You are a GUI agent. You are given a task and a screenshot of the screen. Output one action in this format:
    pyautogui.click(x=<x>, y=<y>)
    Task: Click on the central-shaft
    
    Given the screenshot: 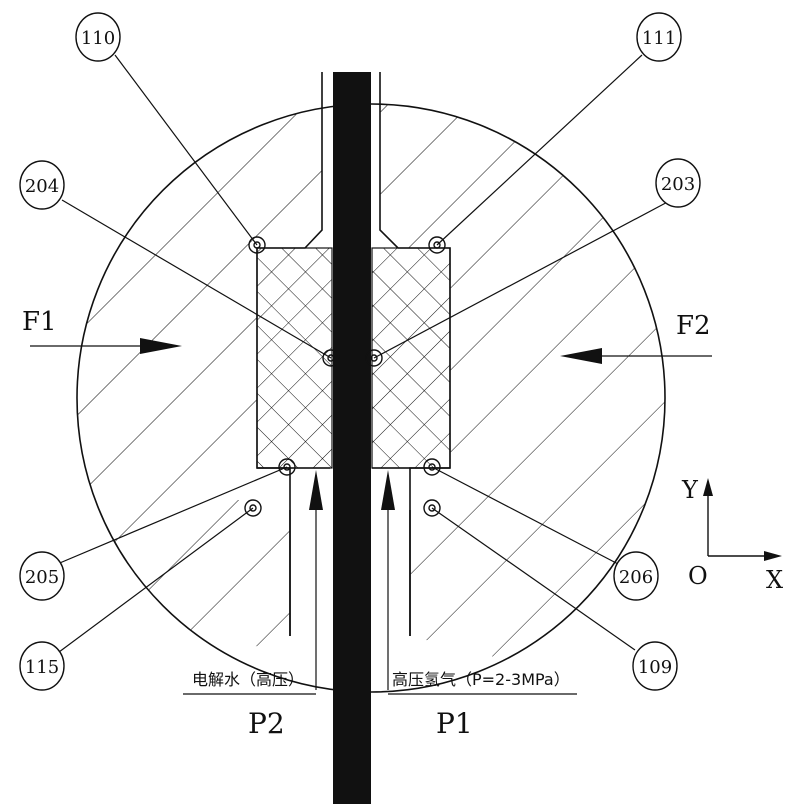 What is the action you would take?
    pyautogui.click(x=352, y=438)
    